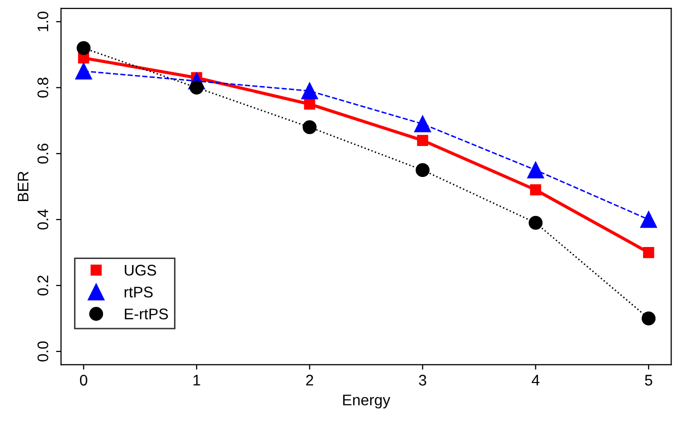 This screenshot has width=678, height=424. Describe the element at coordinates (536, 380) in the screenshot. I see `x-tick-label: 4` at that location.